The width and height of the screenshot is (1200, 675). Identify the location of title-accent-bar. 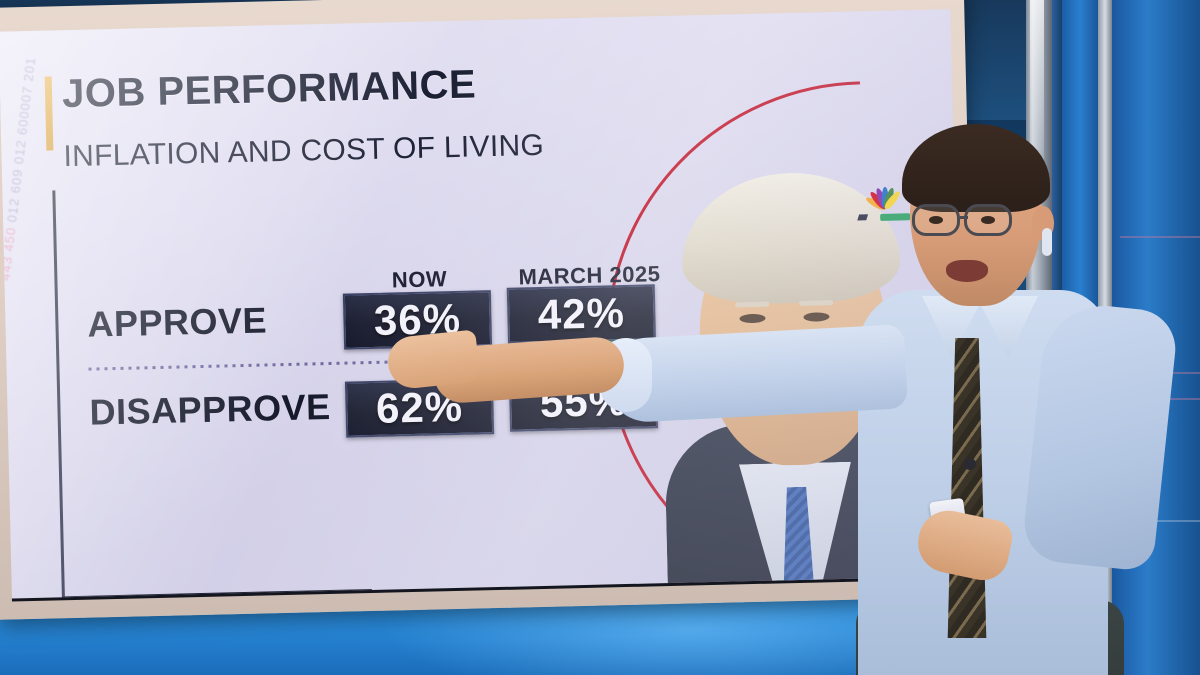
(49, 113).